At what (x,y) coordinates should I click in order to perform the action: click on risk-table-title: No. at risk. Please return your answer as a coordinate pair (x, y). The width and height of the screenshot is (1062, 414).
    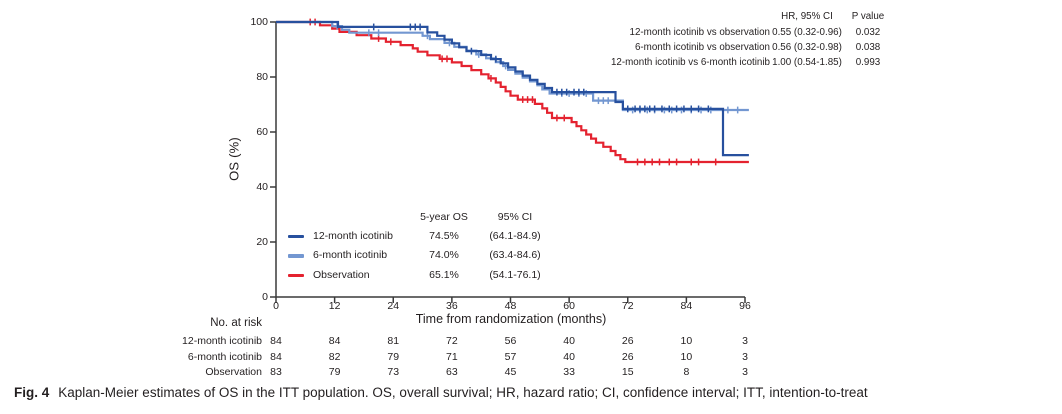
    Looking at the image, I should click on (236, 323).